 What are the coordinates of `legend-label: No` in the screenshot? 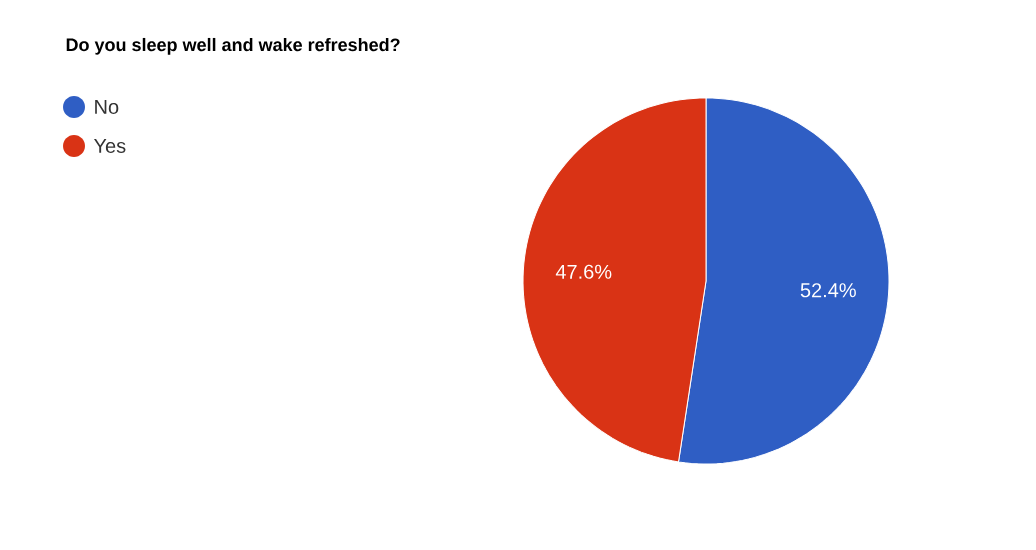 It's located at (107, 107).